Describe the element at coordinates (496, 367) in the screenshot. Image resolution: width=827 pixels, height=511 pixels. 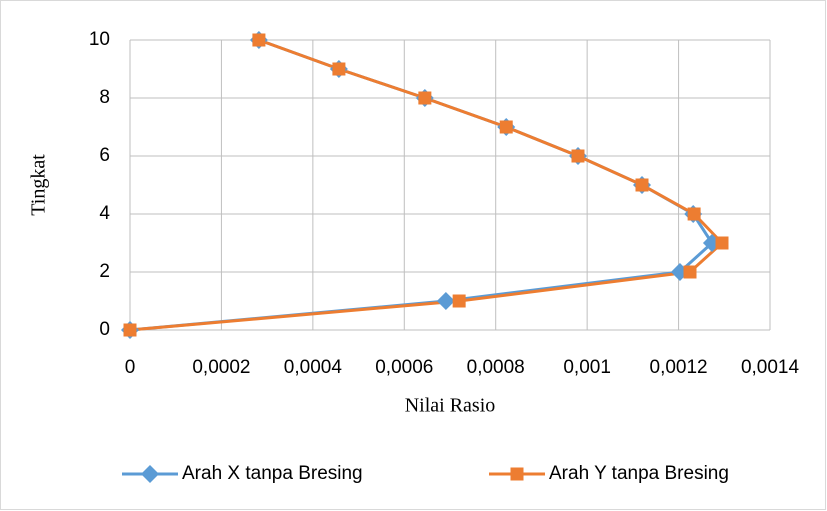
I see `x-tick-label: 0,0008` at that location.